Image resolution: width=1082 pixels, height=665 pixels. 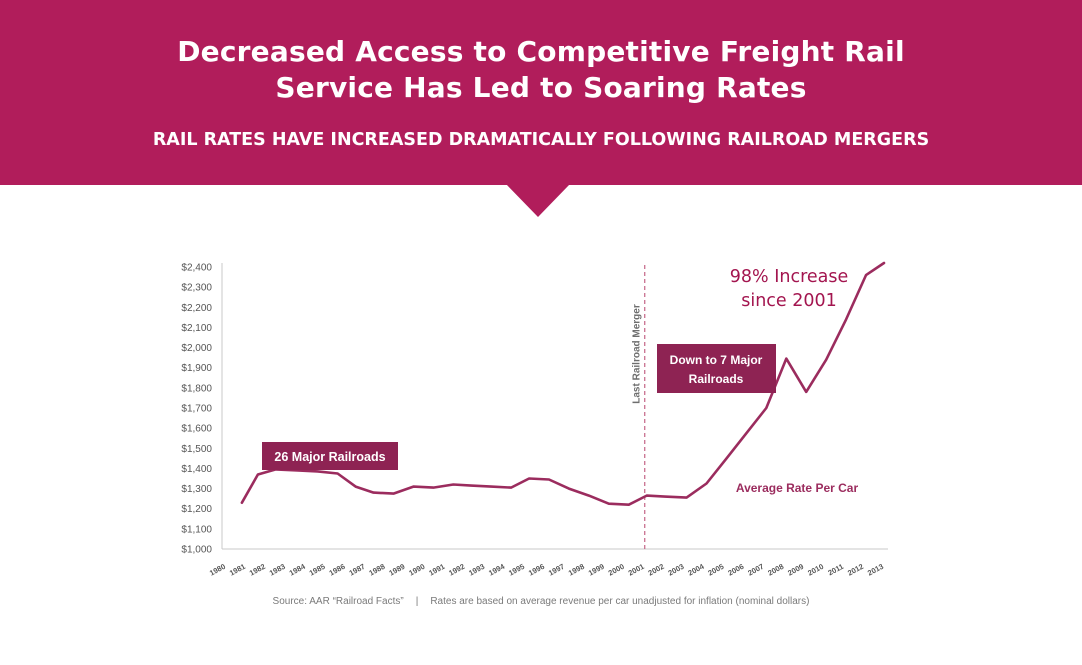 What do you see at coordinates (196, 509) in the screenshot?
I see `y-tick-label: $1,200` at bounding box center [196, 509].